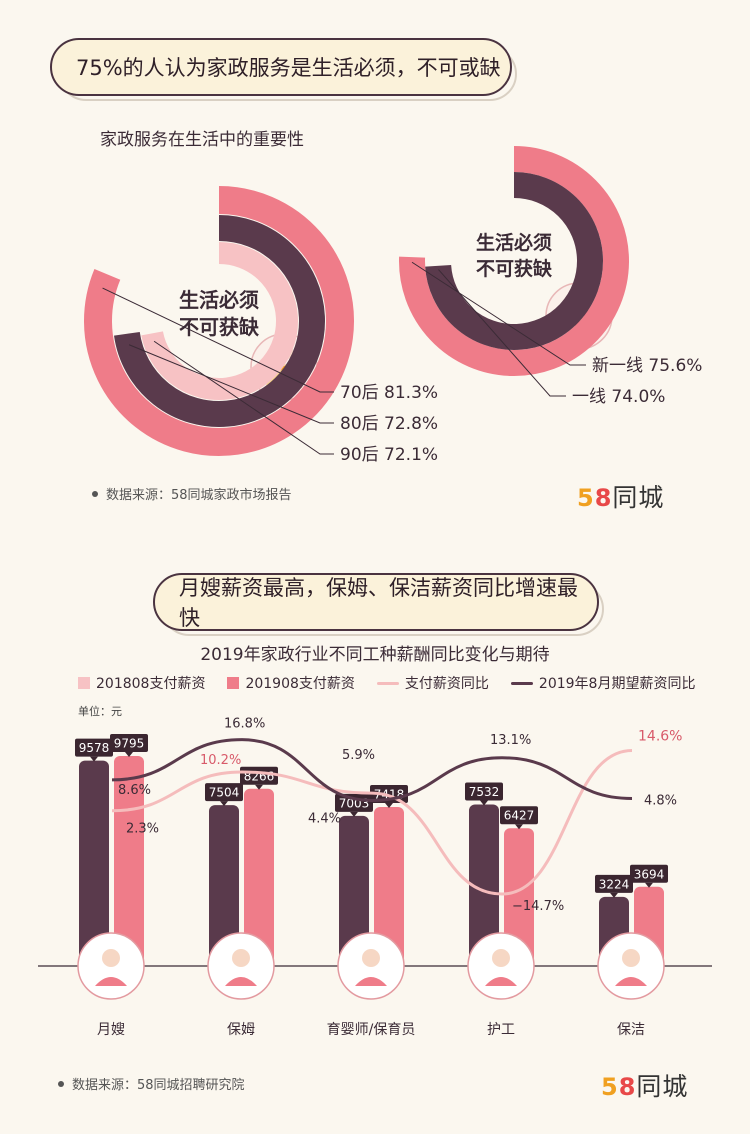  Describe the element at coordinates (224, 793) in the screenshot. I see `bar-value-label: 7504` at that location.